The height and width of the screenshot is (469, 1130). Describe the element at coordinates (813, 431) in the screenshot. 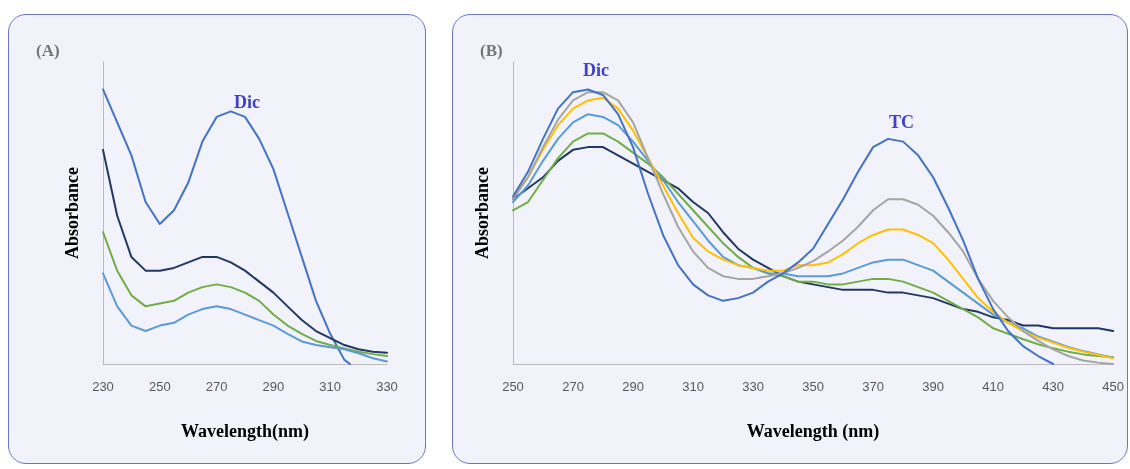

I see `x-axis-title: Wavelength (nm)` at that location.